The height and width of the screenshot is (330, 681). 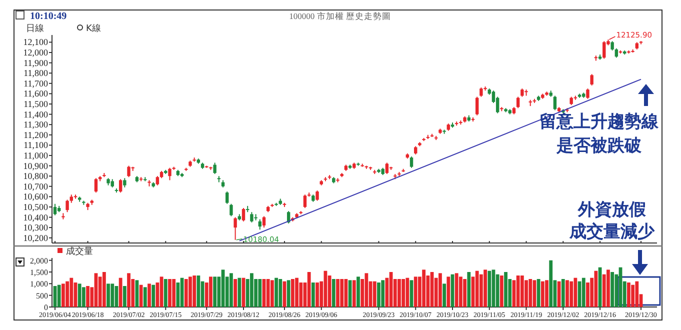 I want to click on y-tick-label: 11,500, so click(x=36, y=103).